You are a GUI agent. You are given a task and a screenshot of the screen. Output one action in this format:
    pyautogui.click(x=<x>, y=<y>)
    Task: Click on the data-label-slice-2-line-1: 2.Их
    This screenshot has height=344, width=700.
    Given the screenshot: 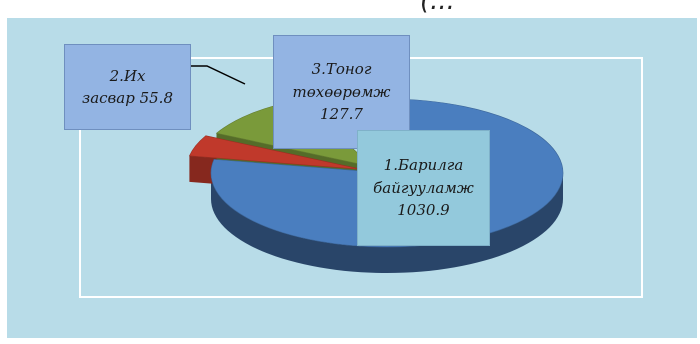 What is the action you would take?
    pyautogui.click(x=127, y=75)
    